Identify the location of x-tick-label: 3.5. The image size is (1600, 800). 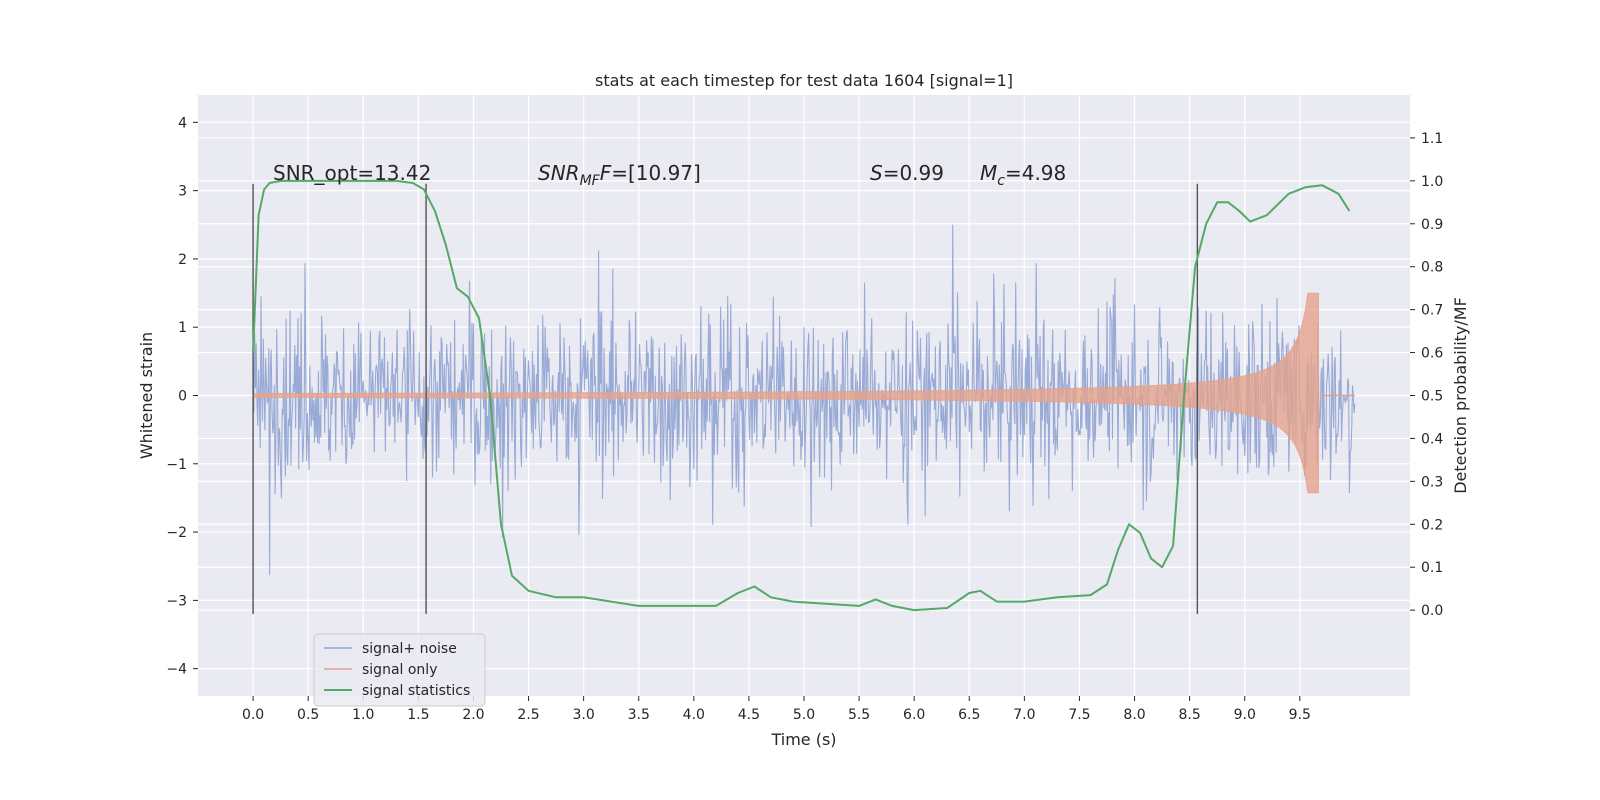
(639, 715).